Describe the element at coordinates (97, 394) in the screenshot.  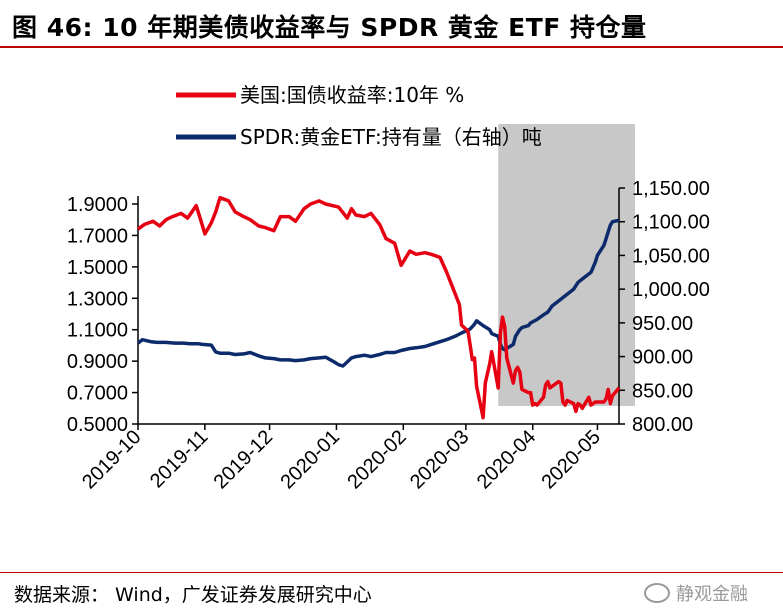
I see `left-axis-tick-label: 0.7000` at that location.